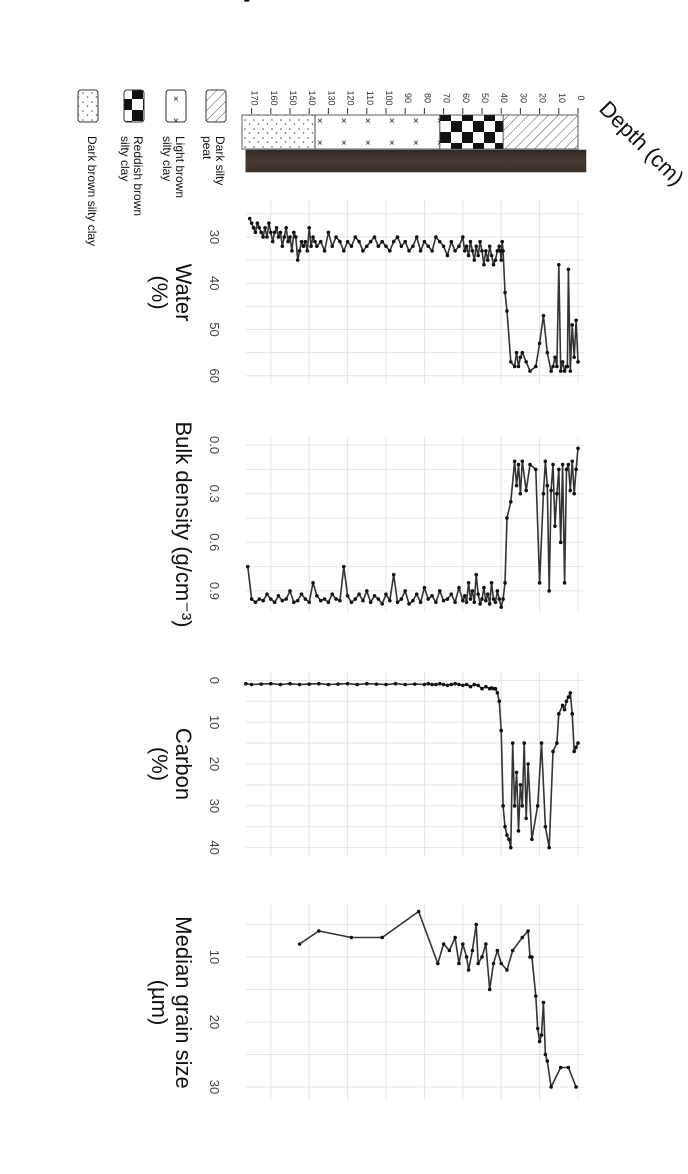  Describe the element at coordinates (255, 97) in the screenshot. I see `depth-tick-label: 170` at that location.